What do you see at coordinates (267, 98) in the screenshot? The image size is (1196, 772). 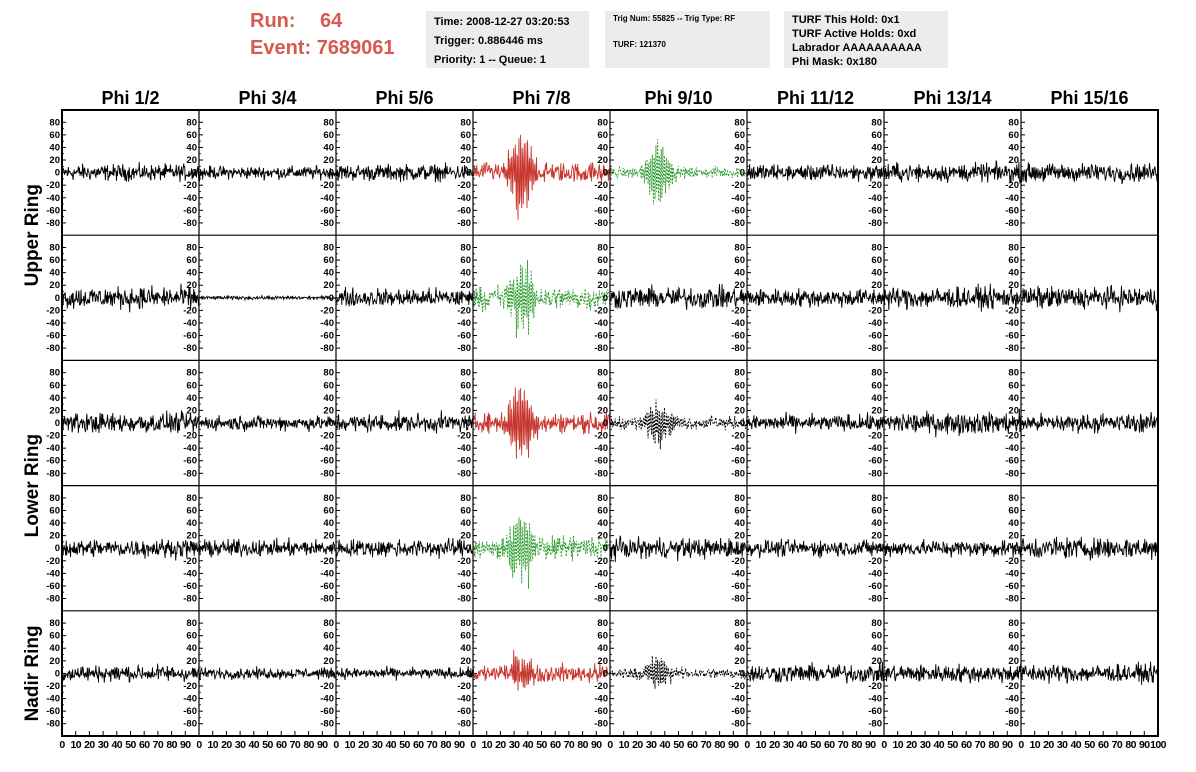 I see `column-header: Phi 3/4` at bounding box center [267, 98].